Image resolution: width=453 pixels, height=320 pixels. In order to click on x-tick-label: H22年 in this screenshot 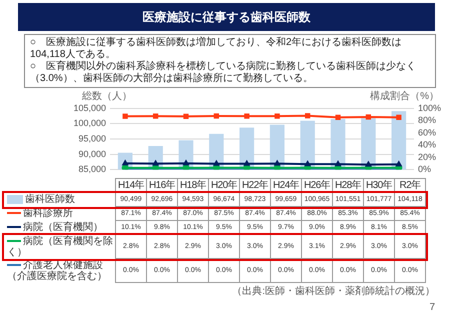, I will do `click(255, 185)`.